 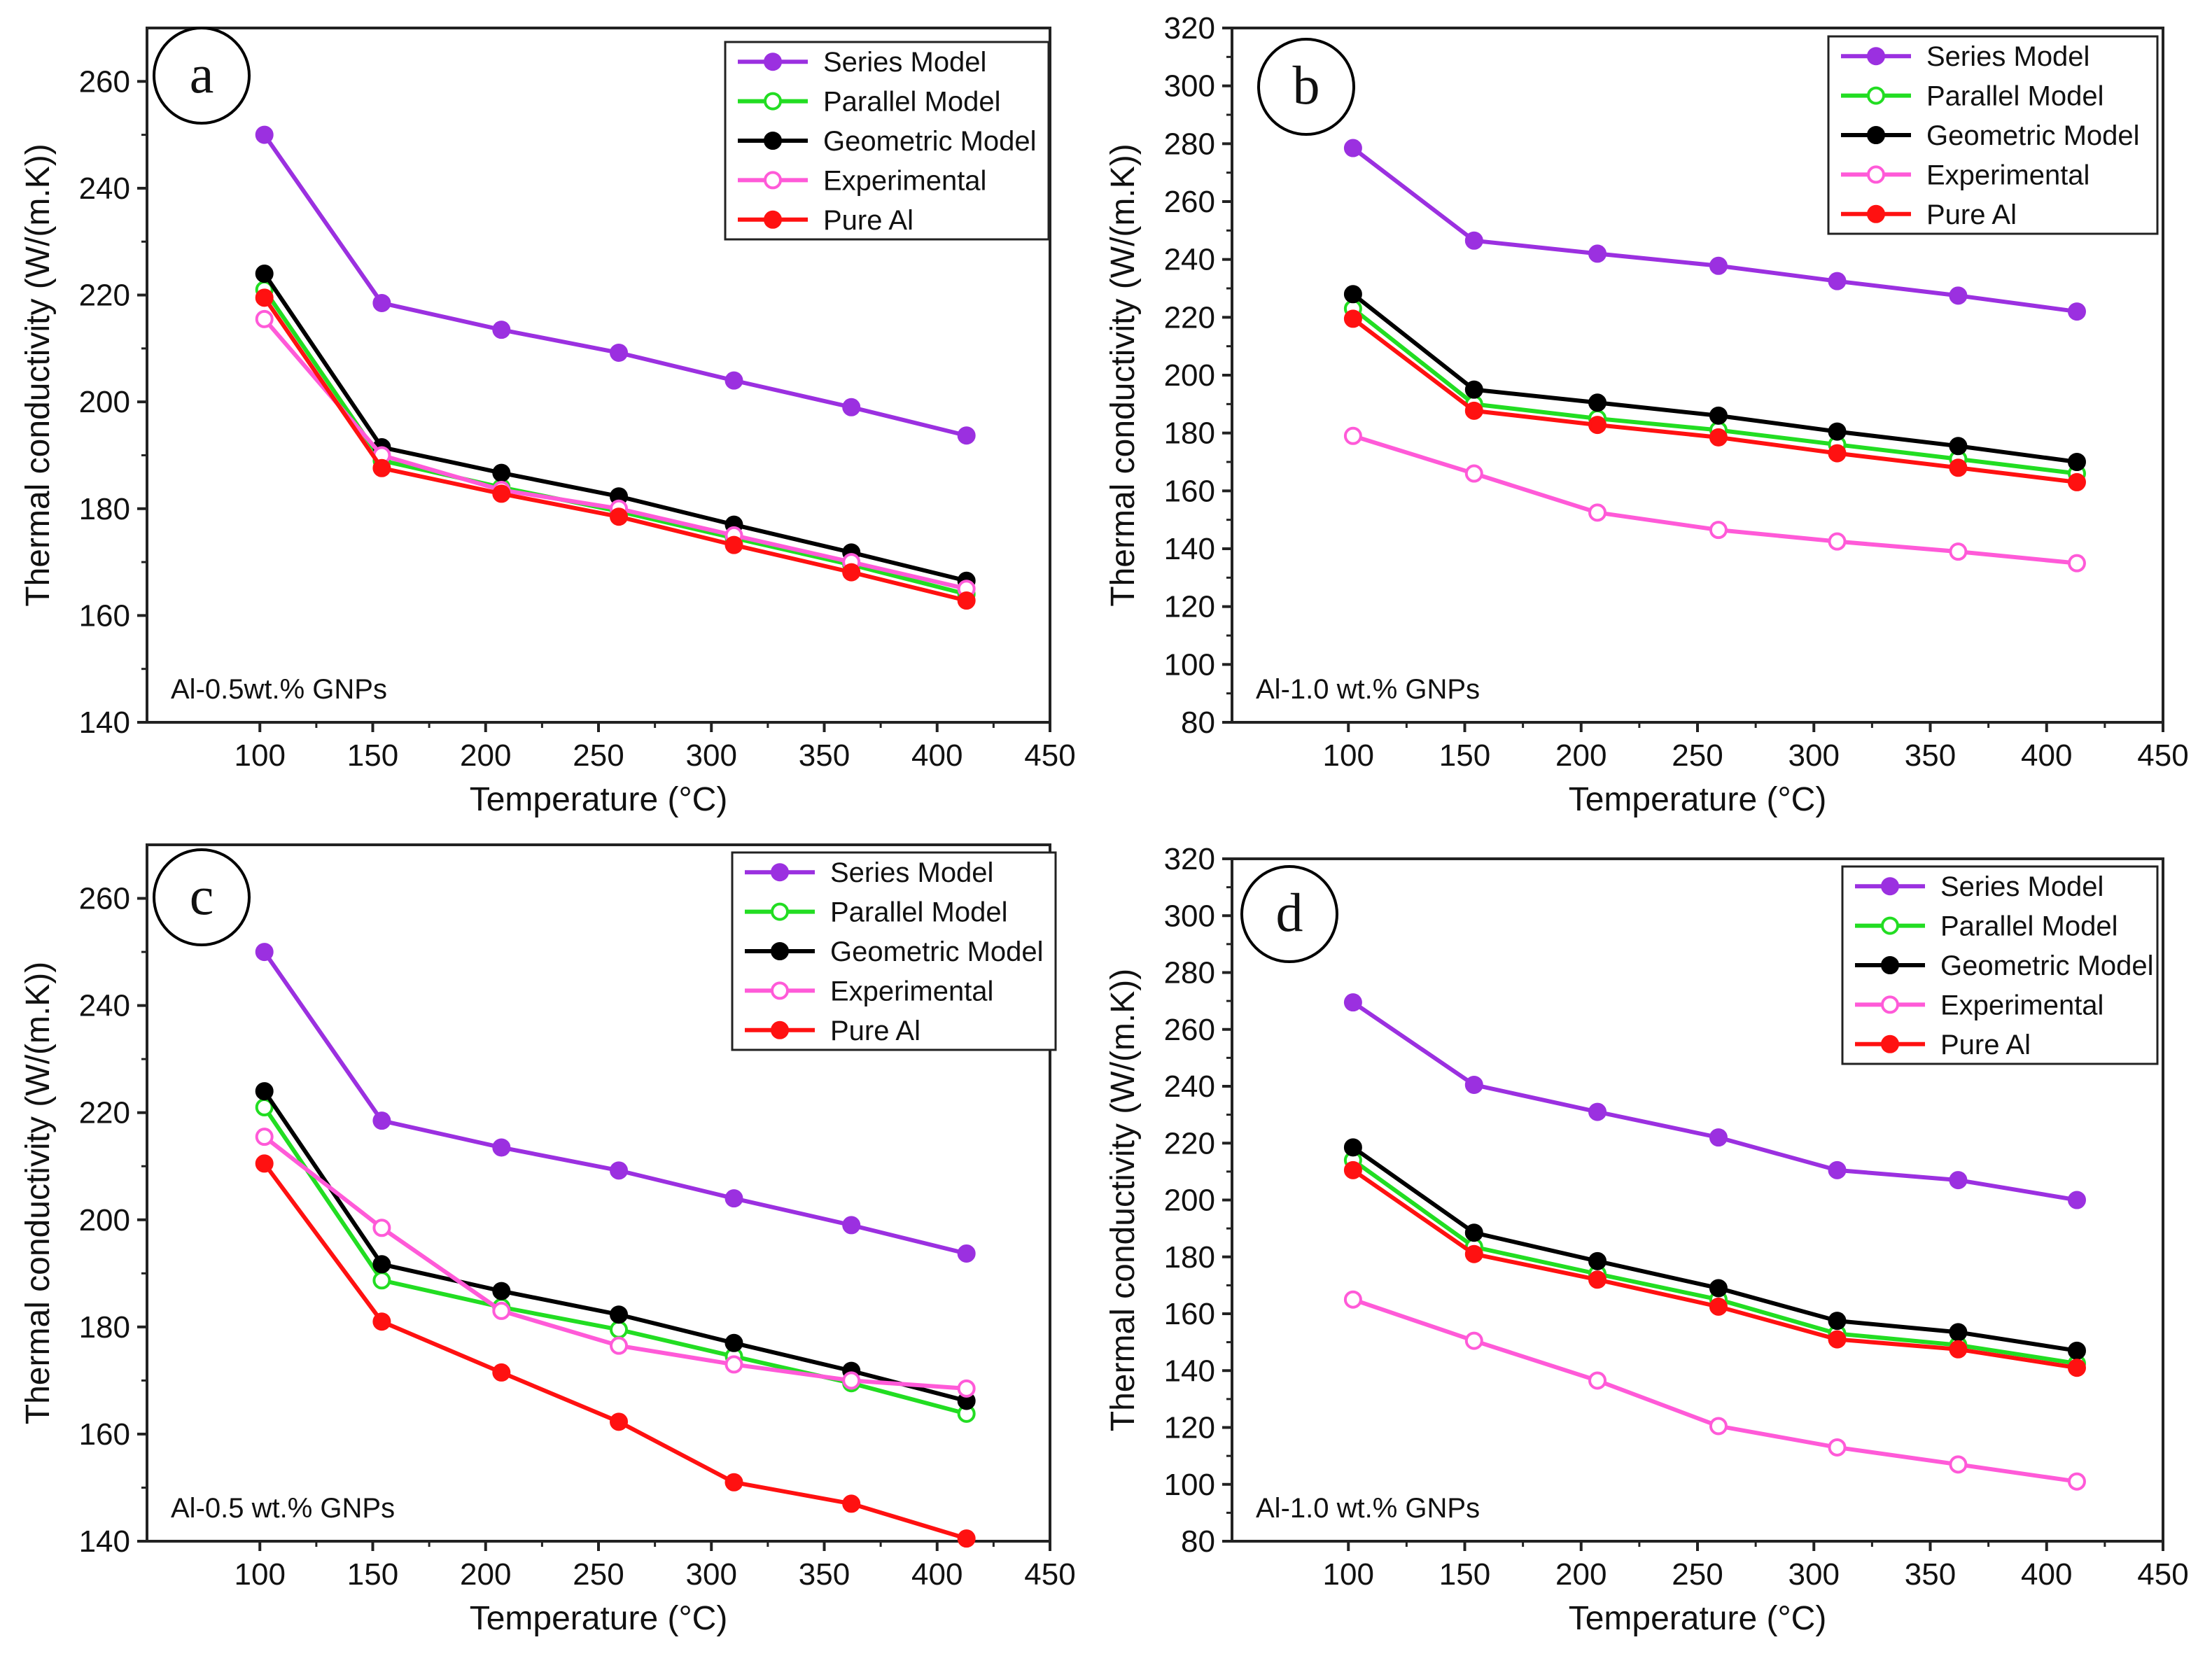 What do you see at coordinates (1971, 215) in the screenshot?
I see `legend-label-pure: Pure Al` at bounding box center [1971, 215].